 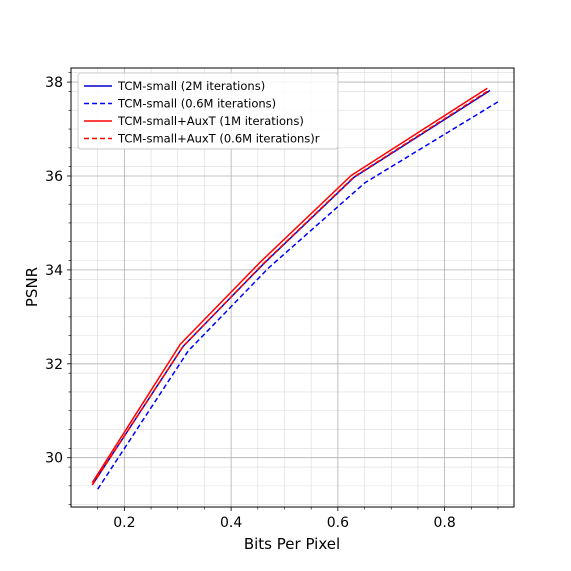 I want to click on legend-label-1: TCM-small (2M iterations), so click(x=191, y=86).